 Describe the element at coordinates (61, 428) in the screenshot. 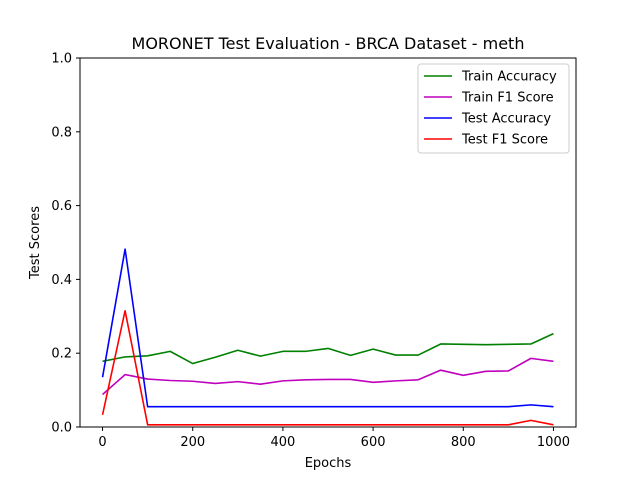

I see `y-tick-label: 0.0` at that location.